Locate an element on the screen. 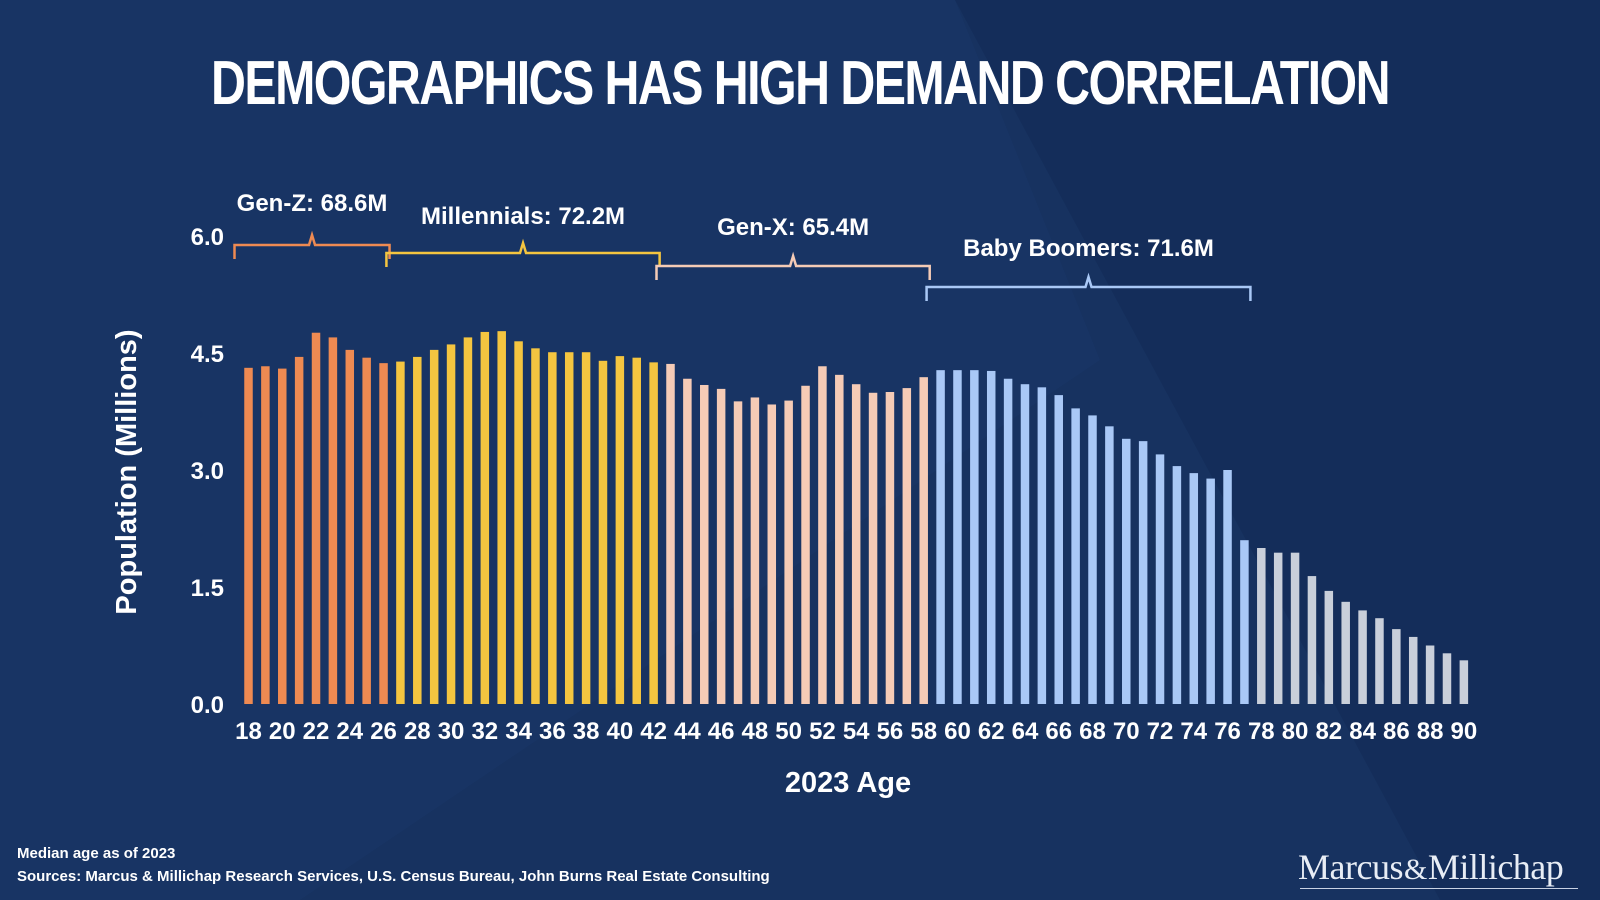 The height and width of the screenshot is (900, 1600). x-tick-label: 24 is located at coordinates (349, 731).